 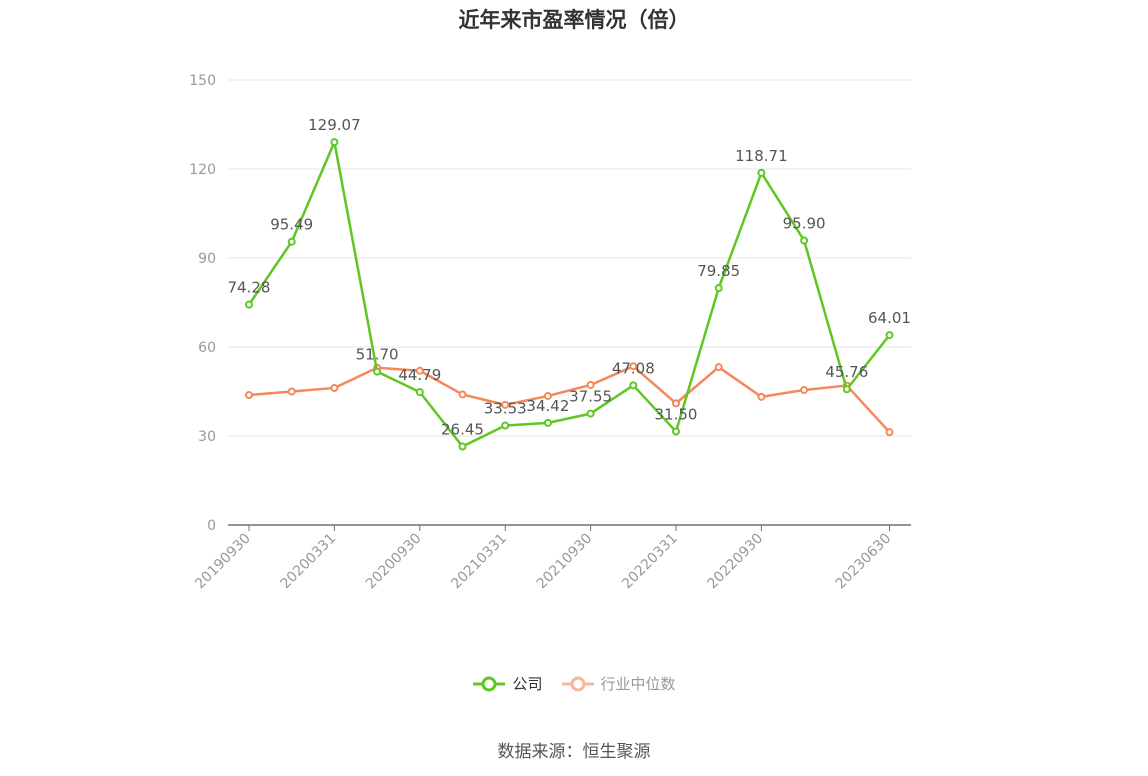 What do you see at coordinates (207, 348) in the screenshot?
I see `y-tick-label: 60` at bounding box center [207, 348].